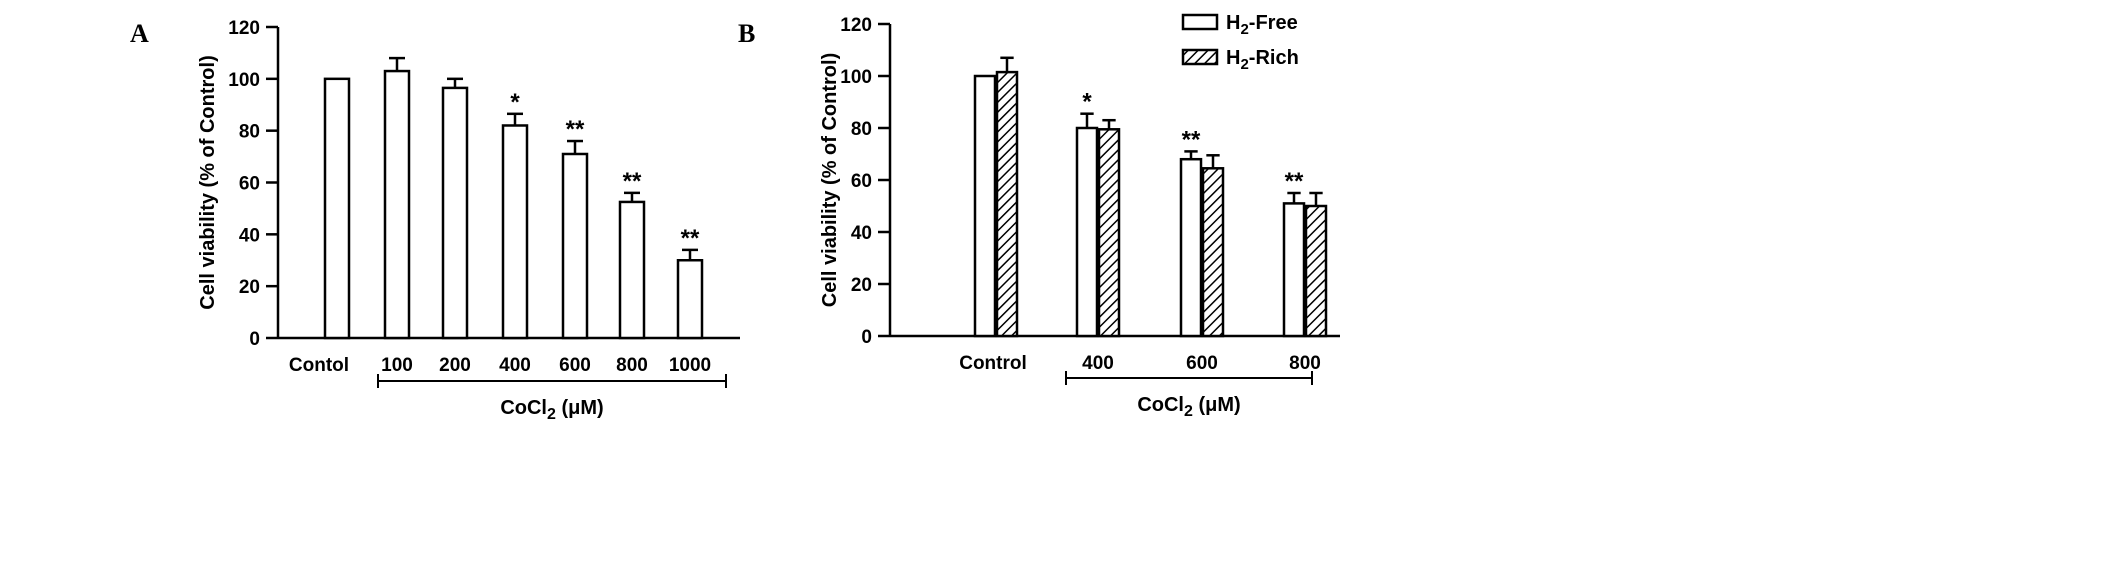 Image resolution: width=2126 pixels, height=572 pixels. What do you see at coordinates (1274, 58) in the screenshot?
I see `legend-label-rest: -Rich` at bounding box center [1274, 58].